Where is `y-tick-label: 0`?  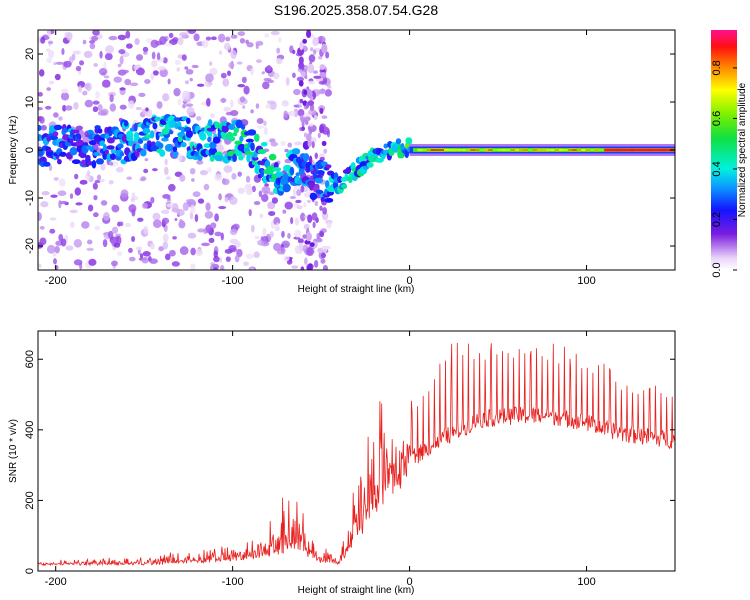 y-tick-label: 0 is located at coordinates (30, 150).